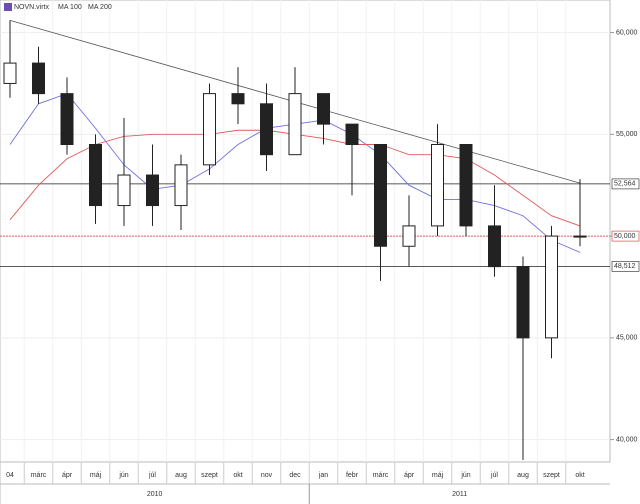 Image resolution: width=640 pixels, height=504 pixels. Describe the element at coordinates (32, 7) in the screenshot. I see `legend-entry: NOVN.virtx` at that location.